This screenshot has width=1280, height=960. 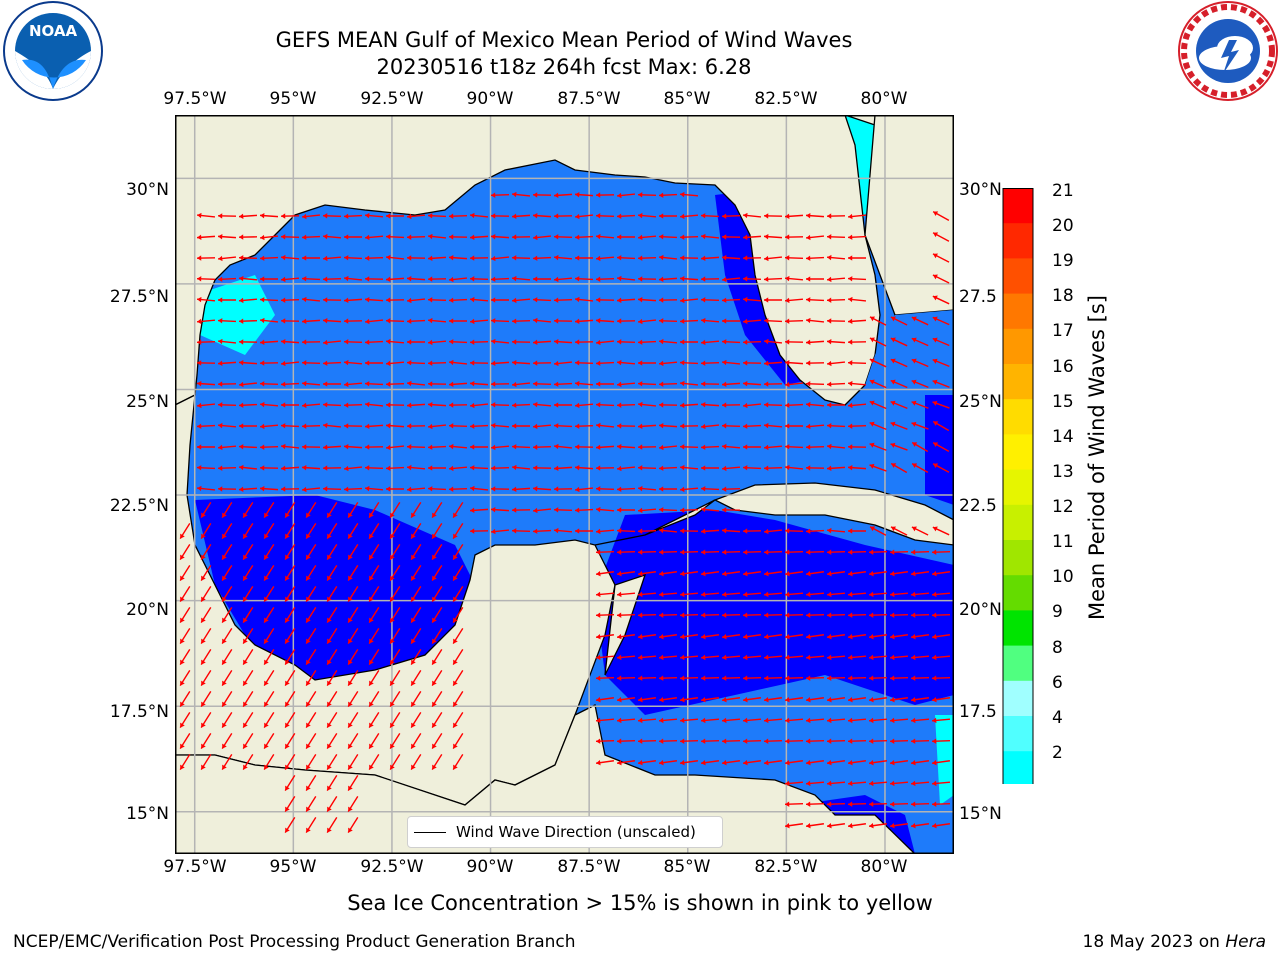 What do you see at coordinates (1063, 226) in the screenshot?
I see `colorbar-tick: 20` at bounding box center [1063, 226].